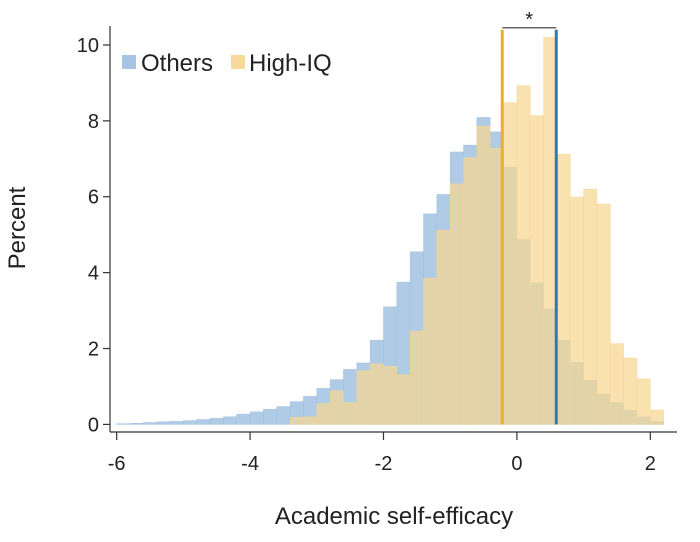 This screenshot has width=700, height=542. I want to click on y-tick-label-2: 2, so click(93, 350).